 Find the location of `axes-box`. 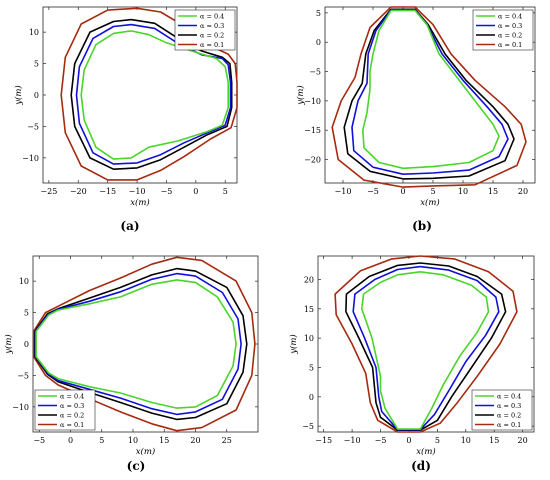

axes-box is located at coordinates (430, 95).